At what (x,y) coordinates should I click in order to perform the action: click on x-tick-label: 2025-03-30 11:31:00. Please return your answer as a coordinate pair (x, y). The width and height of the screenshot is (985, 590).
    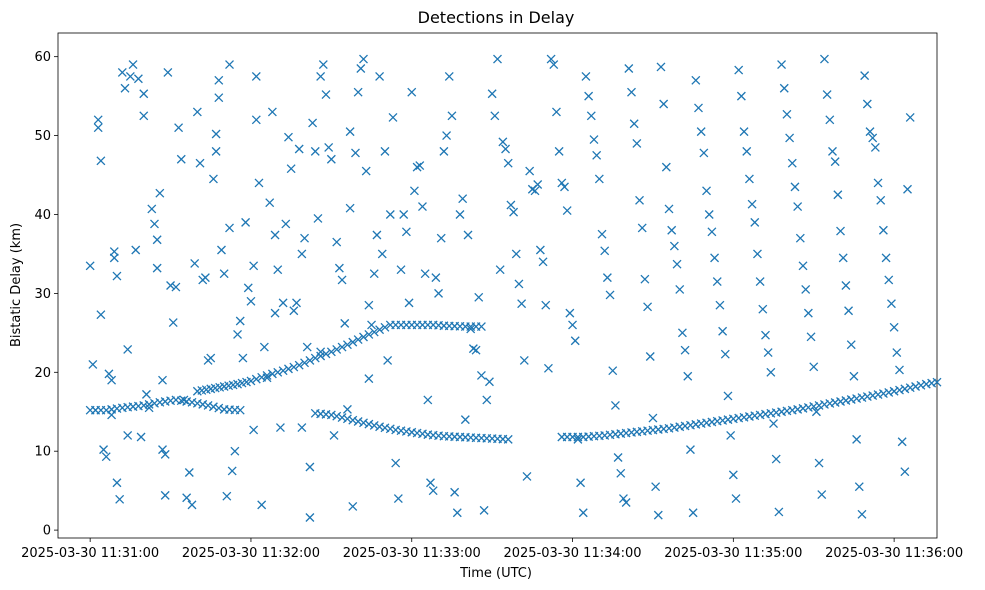
    Looking at the image, I should click on (90, 553).